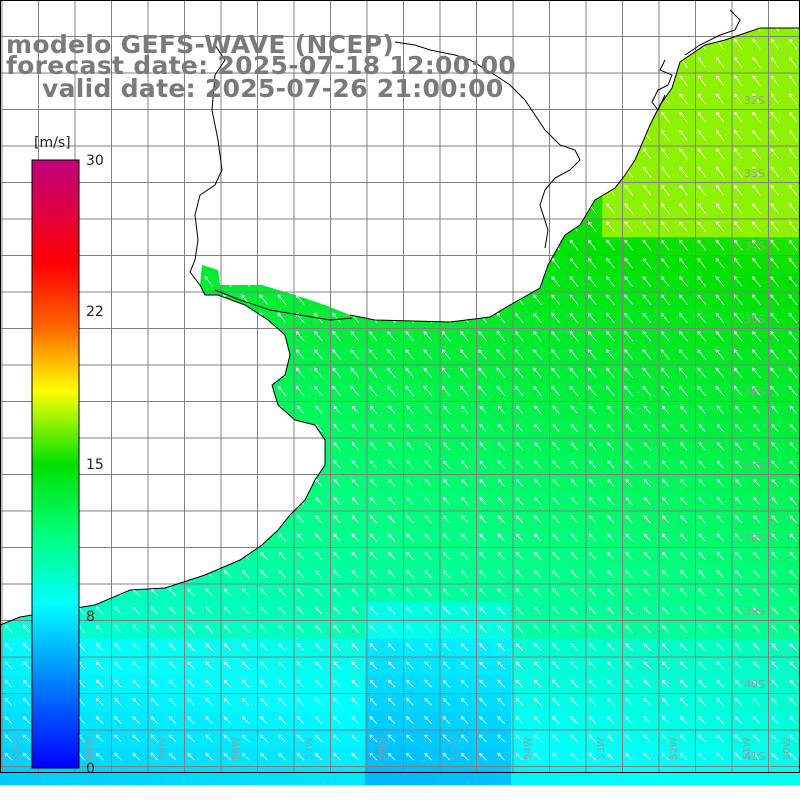  What do you see at coordinates (754, 465) in the screenshot?
I see `lat-label-37S: 37S` at bounding box center [754, 465].